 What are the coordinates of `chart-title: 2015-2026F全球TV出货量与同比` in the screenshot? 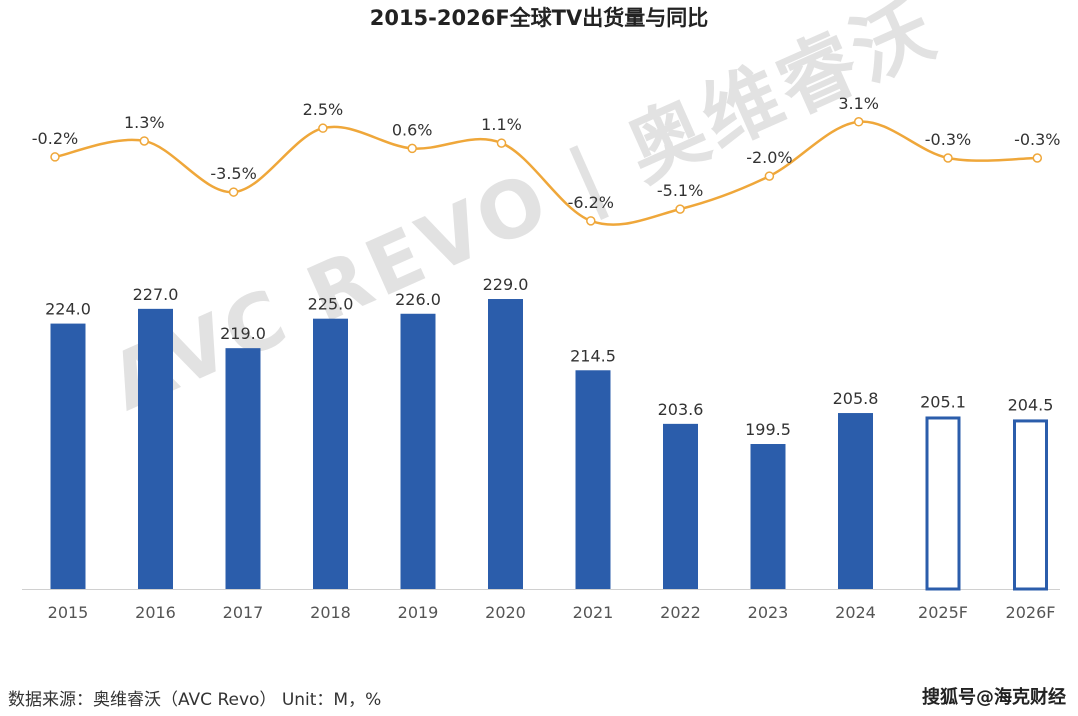 It's located at (539, 18).